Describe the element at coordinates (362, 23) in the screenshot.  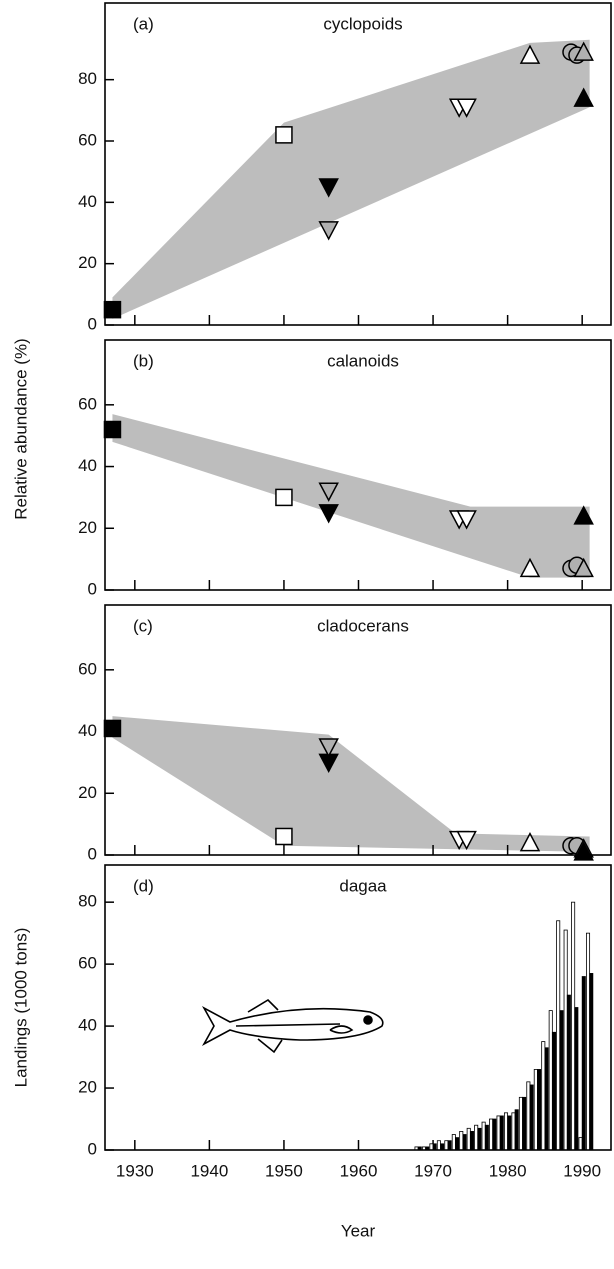
I see `panel-title: cyclopoids` at that location.